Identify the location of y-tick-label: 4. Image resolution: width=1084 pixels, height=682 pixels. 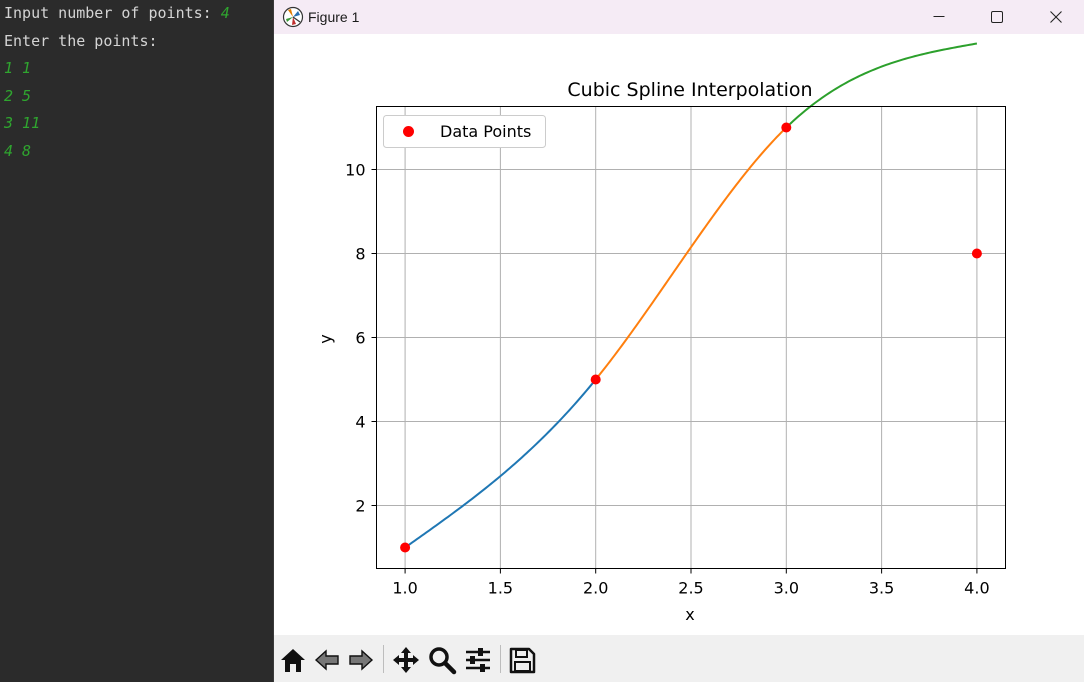
(360, 422).